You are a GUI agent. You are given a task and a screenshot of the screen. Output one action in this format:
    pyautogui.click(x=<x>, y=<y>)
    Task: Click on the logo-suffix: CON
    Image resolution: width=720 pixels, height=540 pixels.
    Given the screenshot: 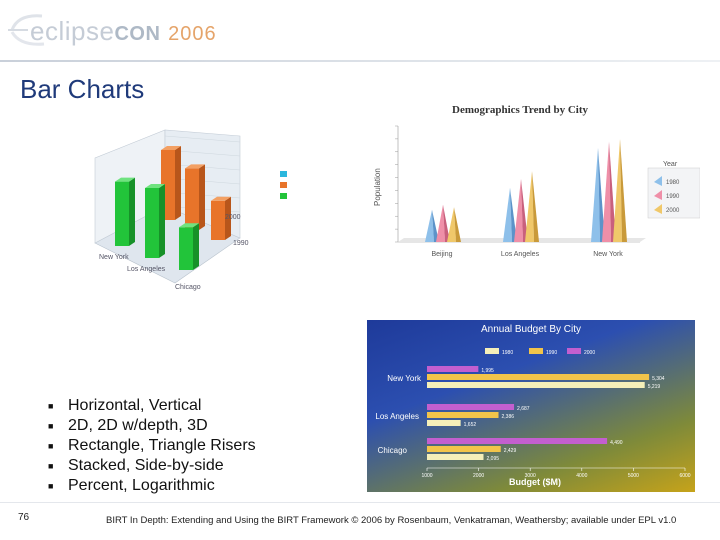 What is the action you would take?
    pyautogui.click(x=137, y=34)
    